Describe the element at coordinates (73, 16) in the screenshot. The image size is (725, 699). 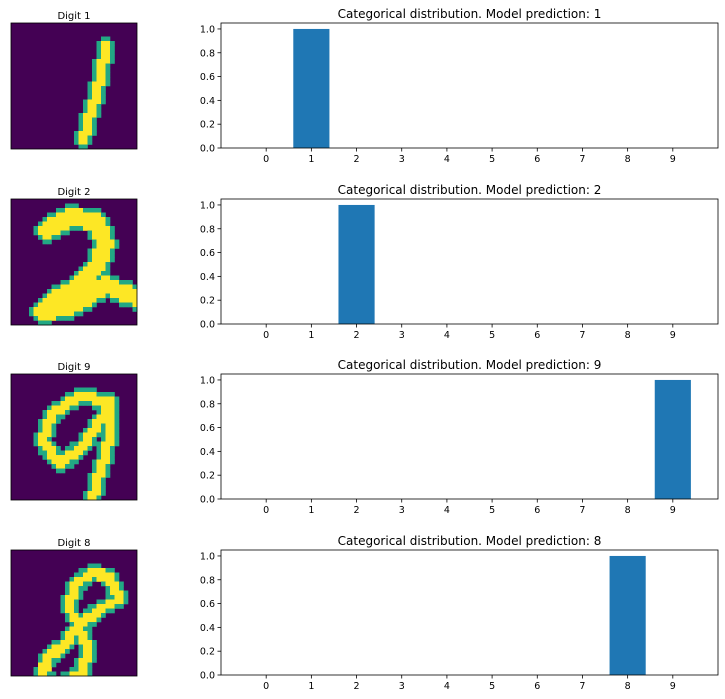
I see `digit-image-title: Digit 1` at that location.